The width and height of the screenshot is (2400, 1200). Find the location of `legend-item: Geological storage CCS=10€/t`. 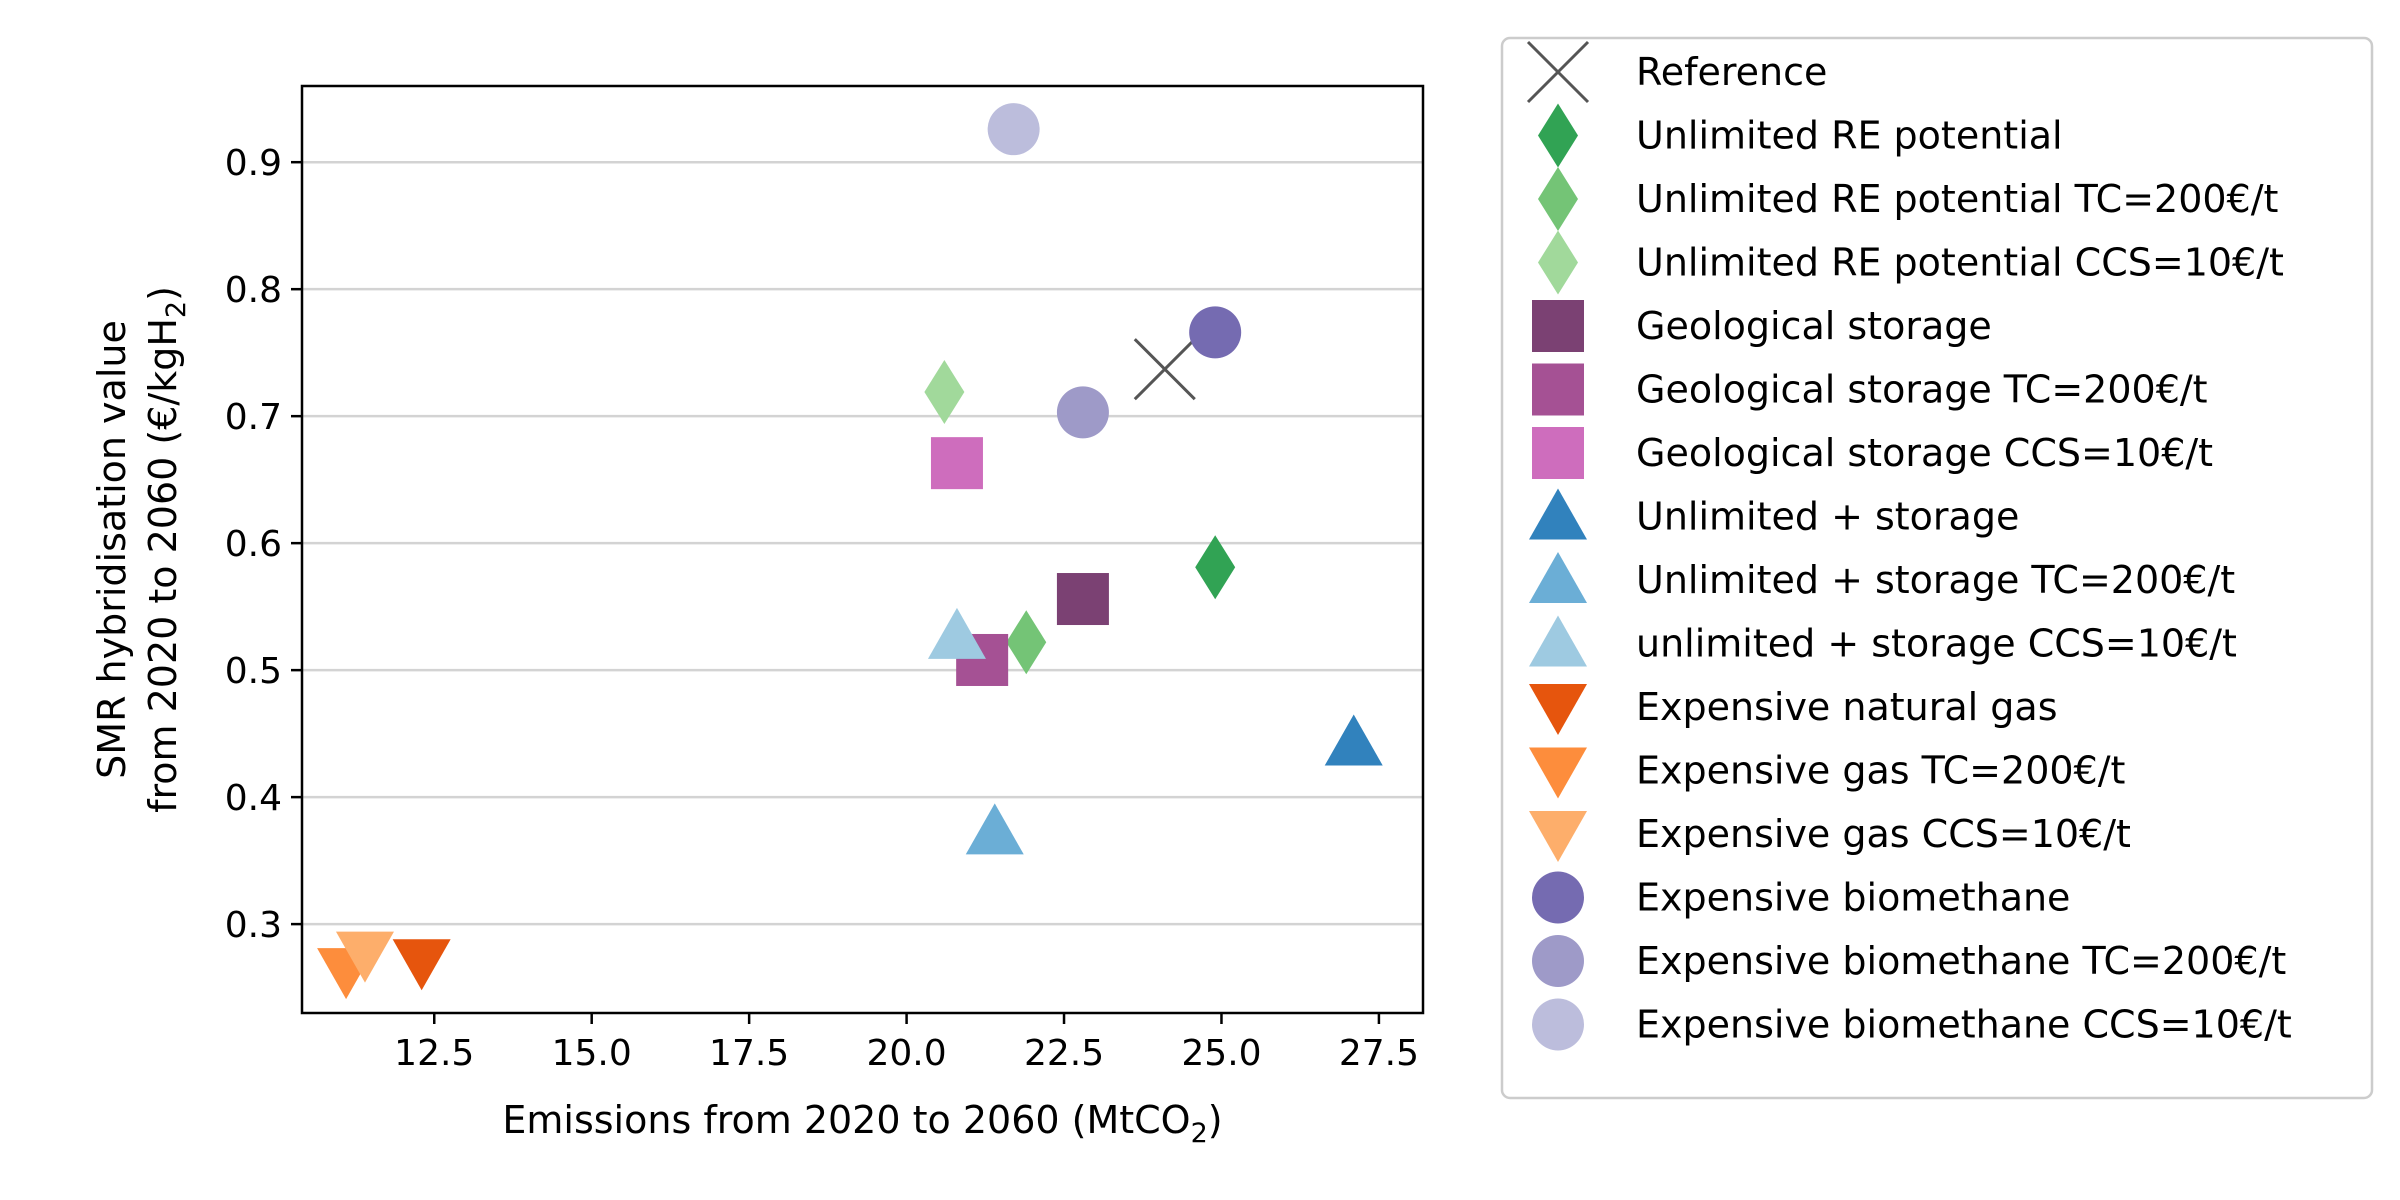

legend-item: Geological storage CCS=10€/t is located at coordinates (1872, 453).